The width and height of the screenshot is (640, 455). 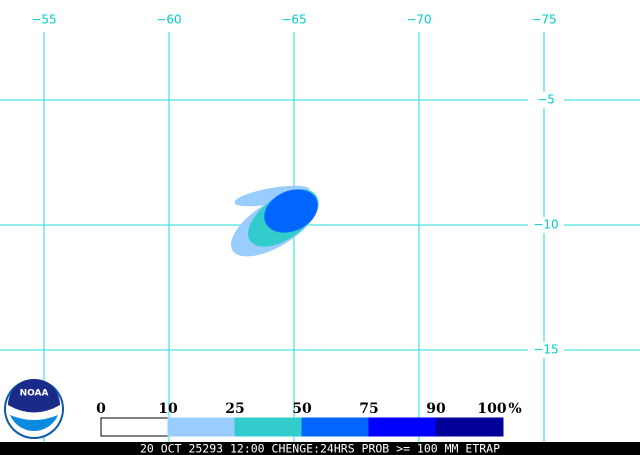 What do you see at coordinates (491, 409) in the screenshot?
I see `legend-label: 100` at bounding box center [491, 409].